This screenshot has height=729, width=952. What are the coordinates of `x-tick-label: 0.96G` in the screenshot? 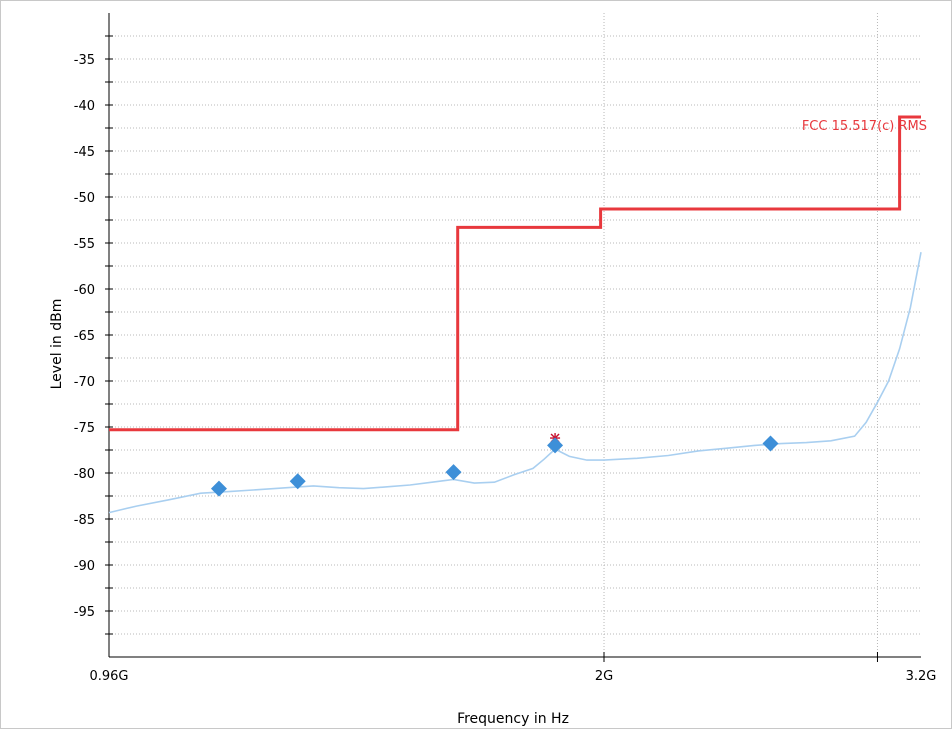 It's located at (108, 676).